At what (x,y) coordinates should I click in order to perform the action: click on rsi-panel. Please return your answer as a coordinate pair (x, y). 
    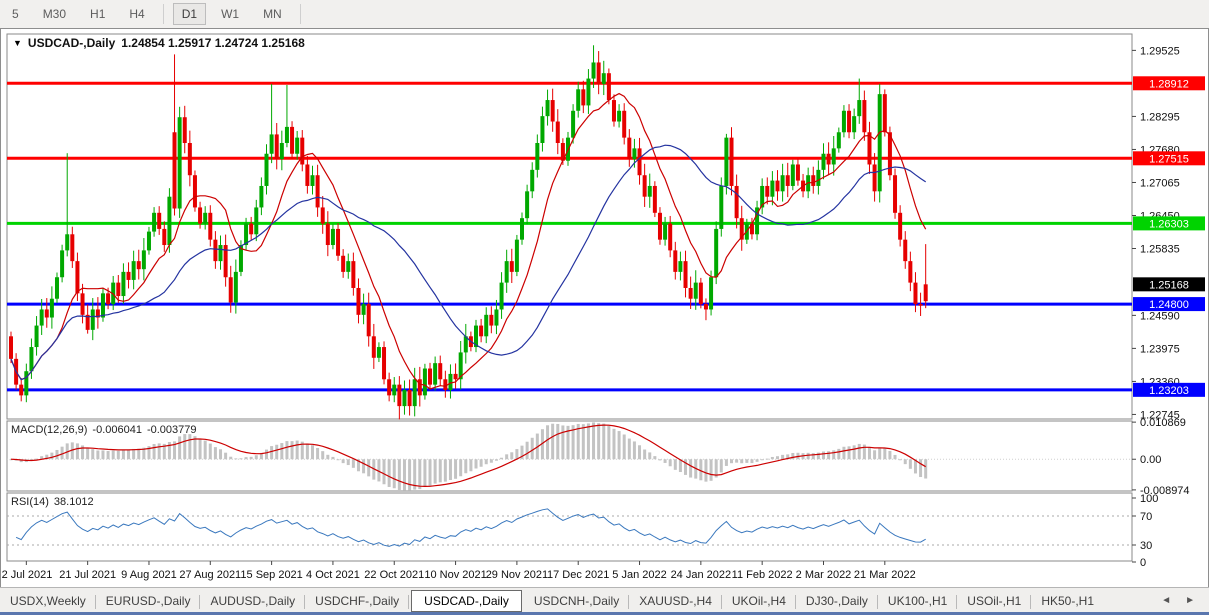
    Looking at the image, I should click on (569, 527).